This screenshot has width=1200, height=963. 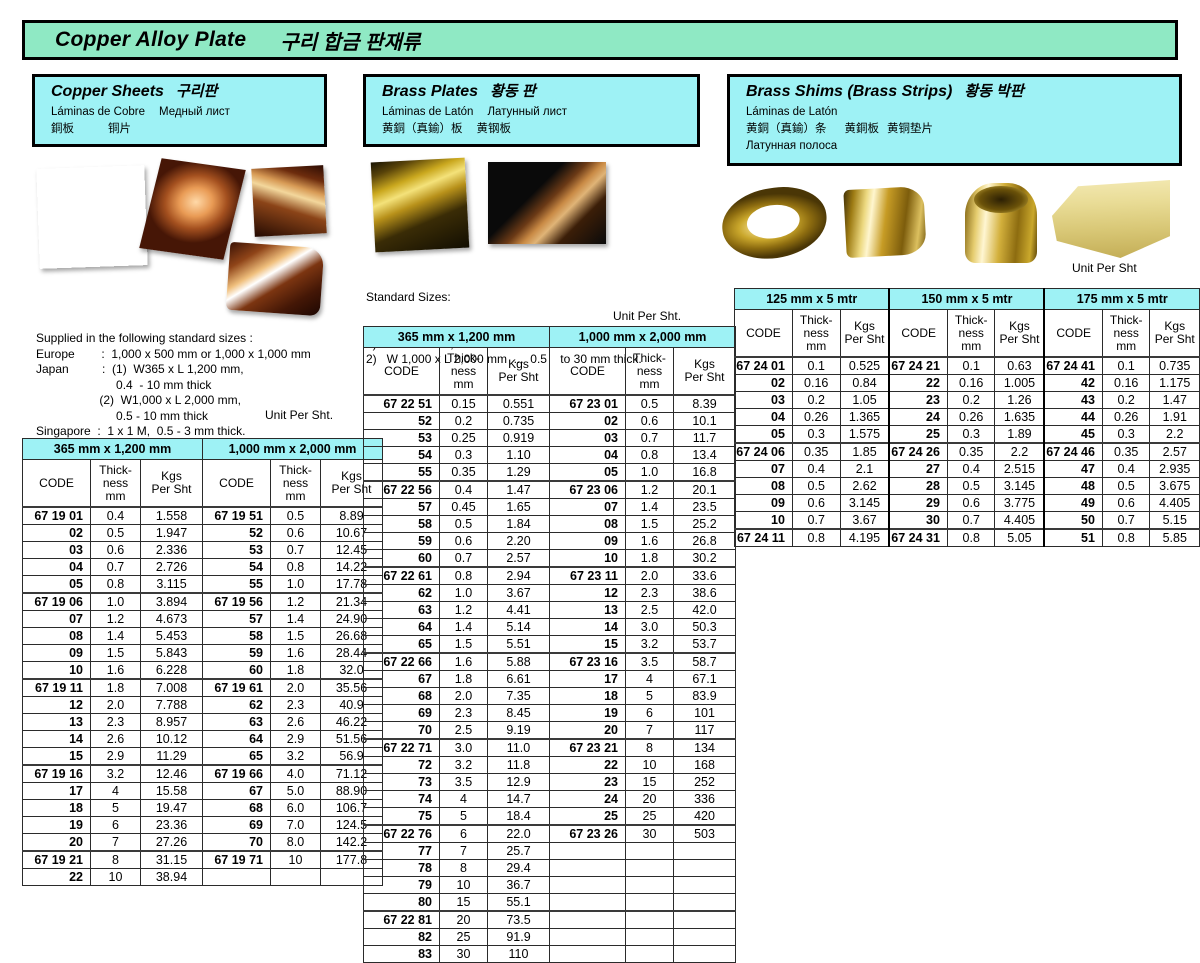 What do you see at coordinates (202, 601) in the screenshot?
I see `table-row: 67 19 06 1.0 3.894 67 19 56 1.2 21.34` at bounding box center [202, 601].